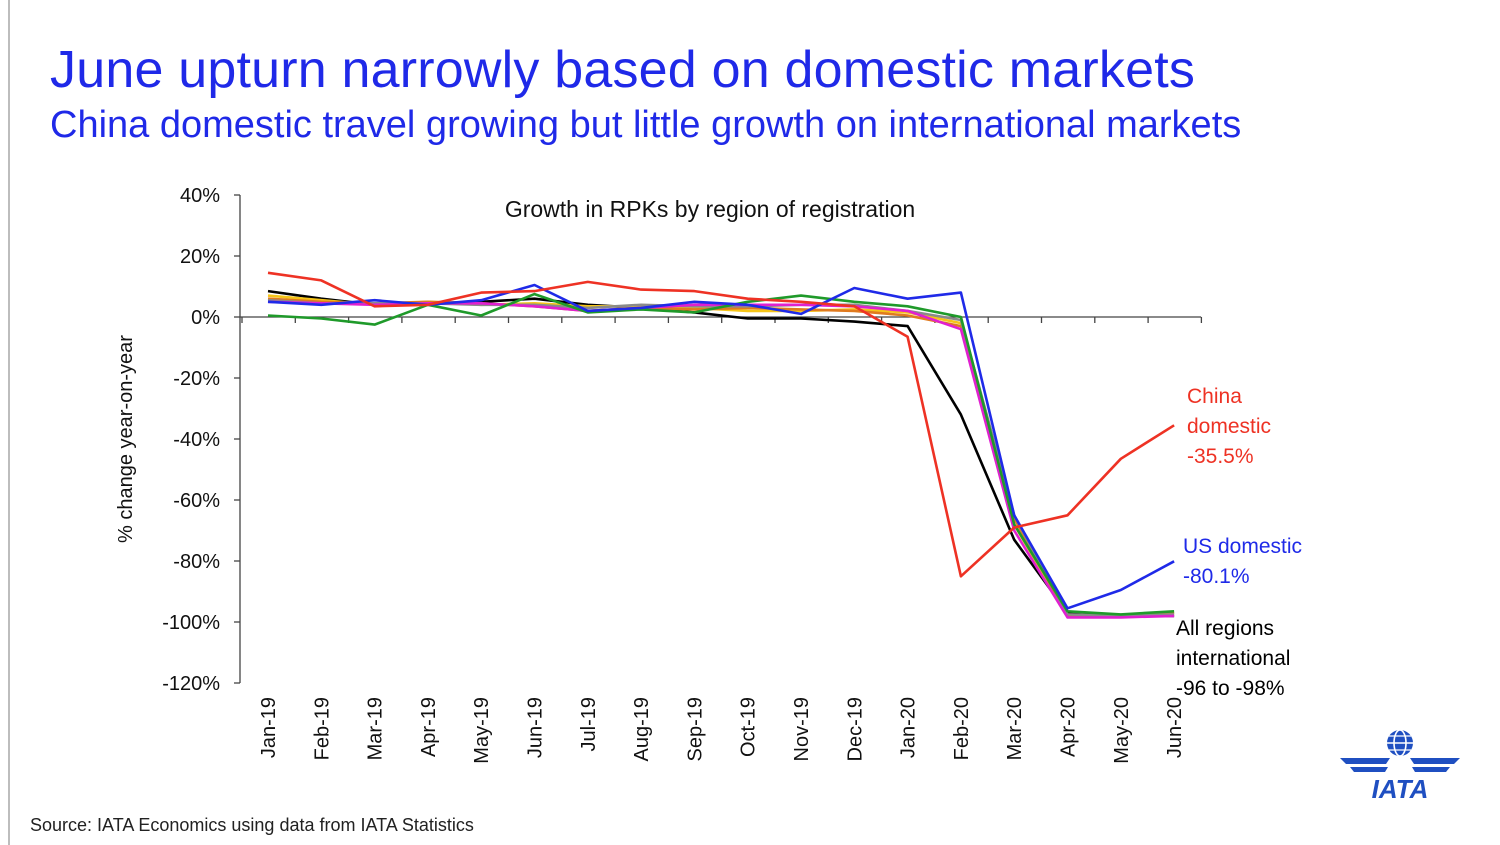 This screenshot has height=845, width=1500. Describe the element at coordinates (855, 729) in the screenshot. I see `x-tick-label: Dec-19` at that location.